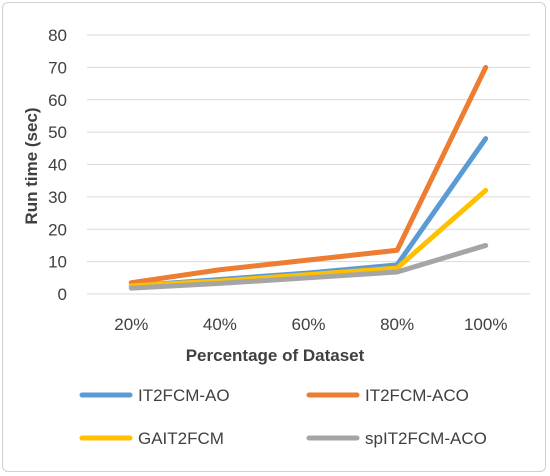 The height and width of the screenshot is (476, 550). What do you see at coordinates (283, 417) in the screenshot?
I see `legend: IT2FCM-AO IT2FCM-ACO GAIT2FCM spIT2FCM-ACO` at bounding box center [283, 417].